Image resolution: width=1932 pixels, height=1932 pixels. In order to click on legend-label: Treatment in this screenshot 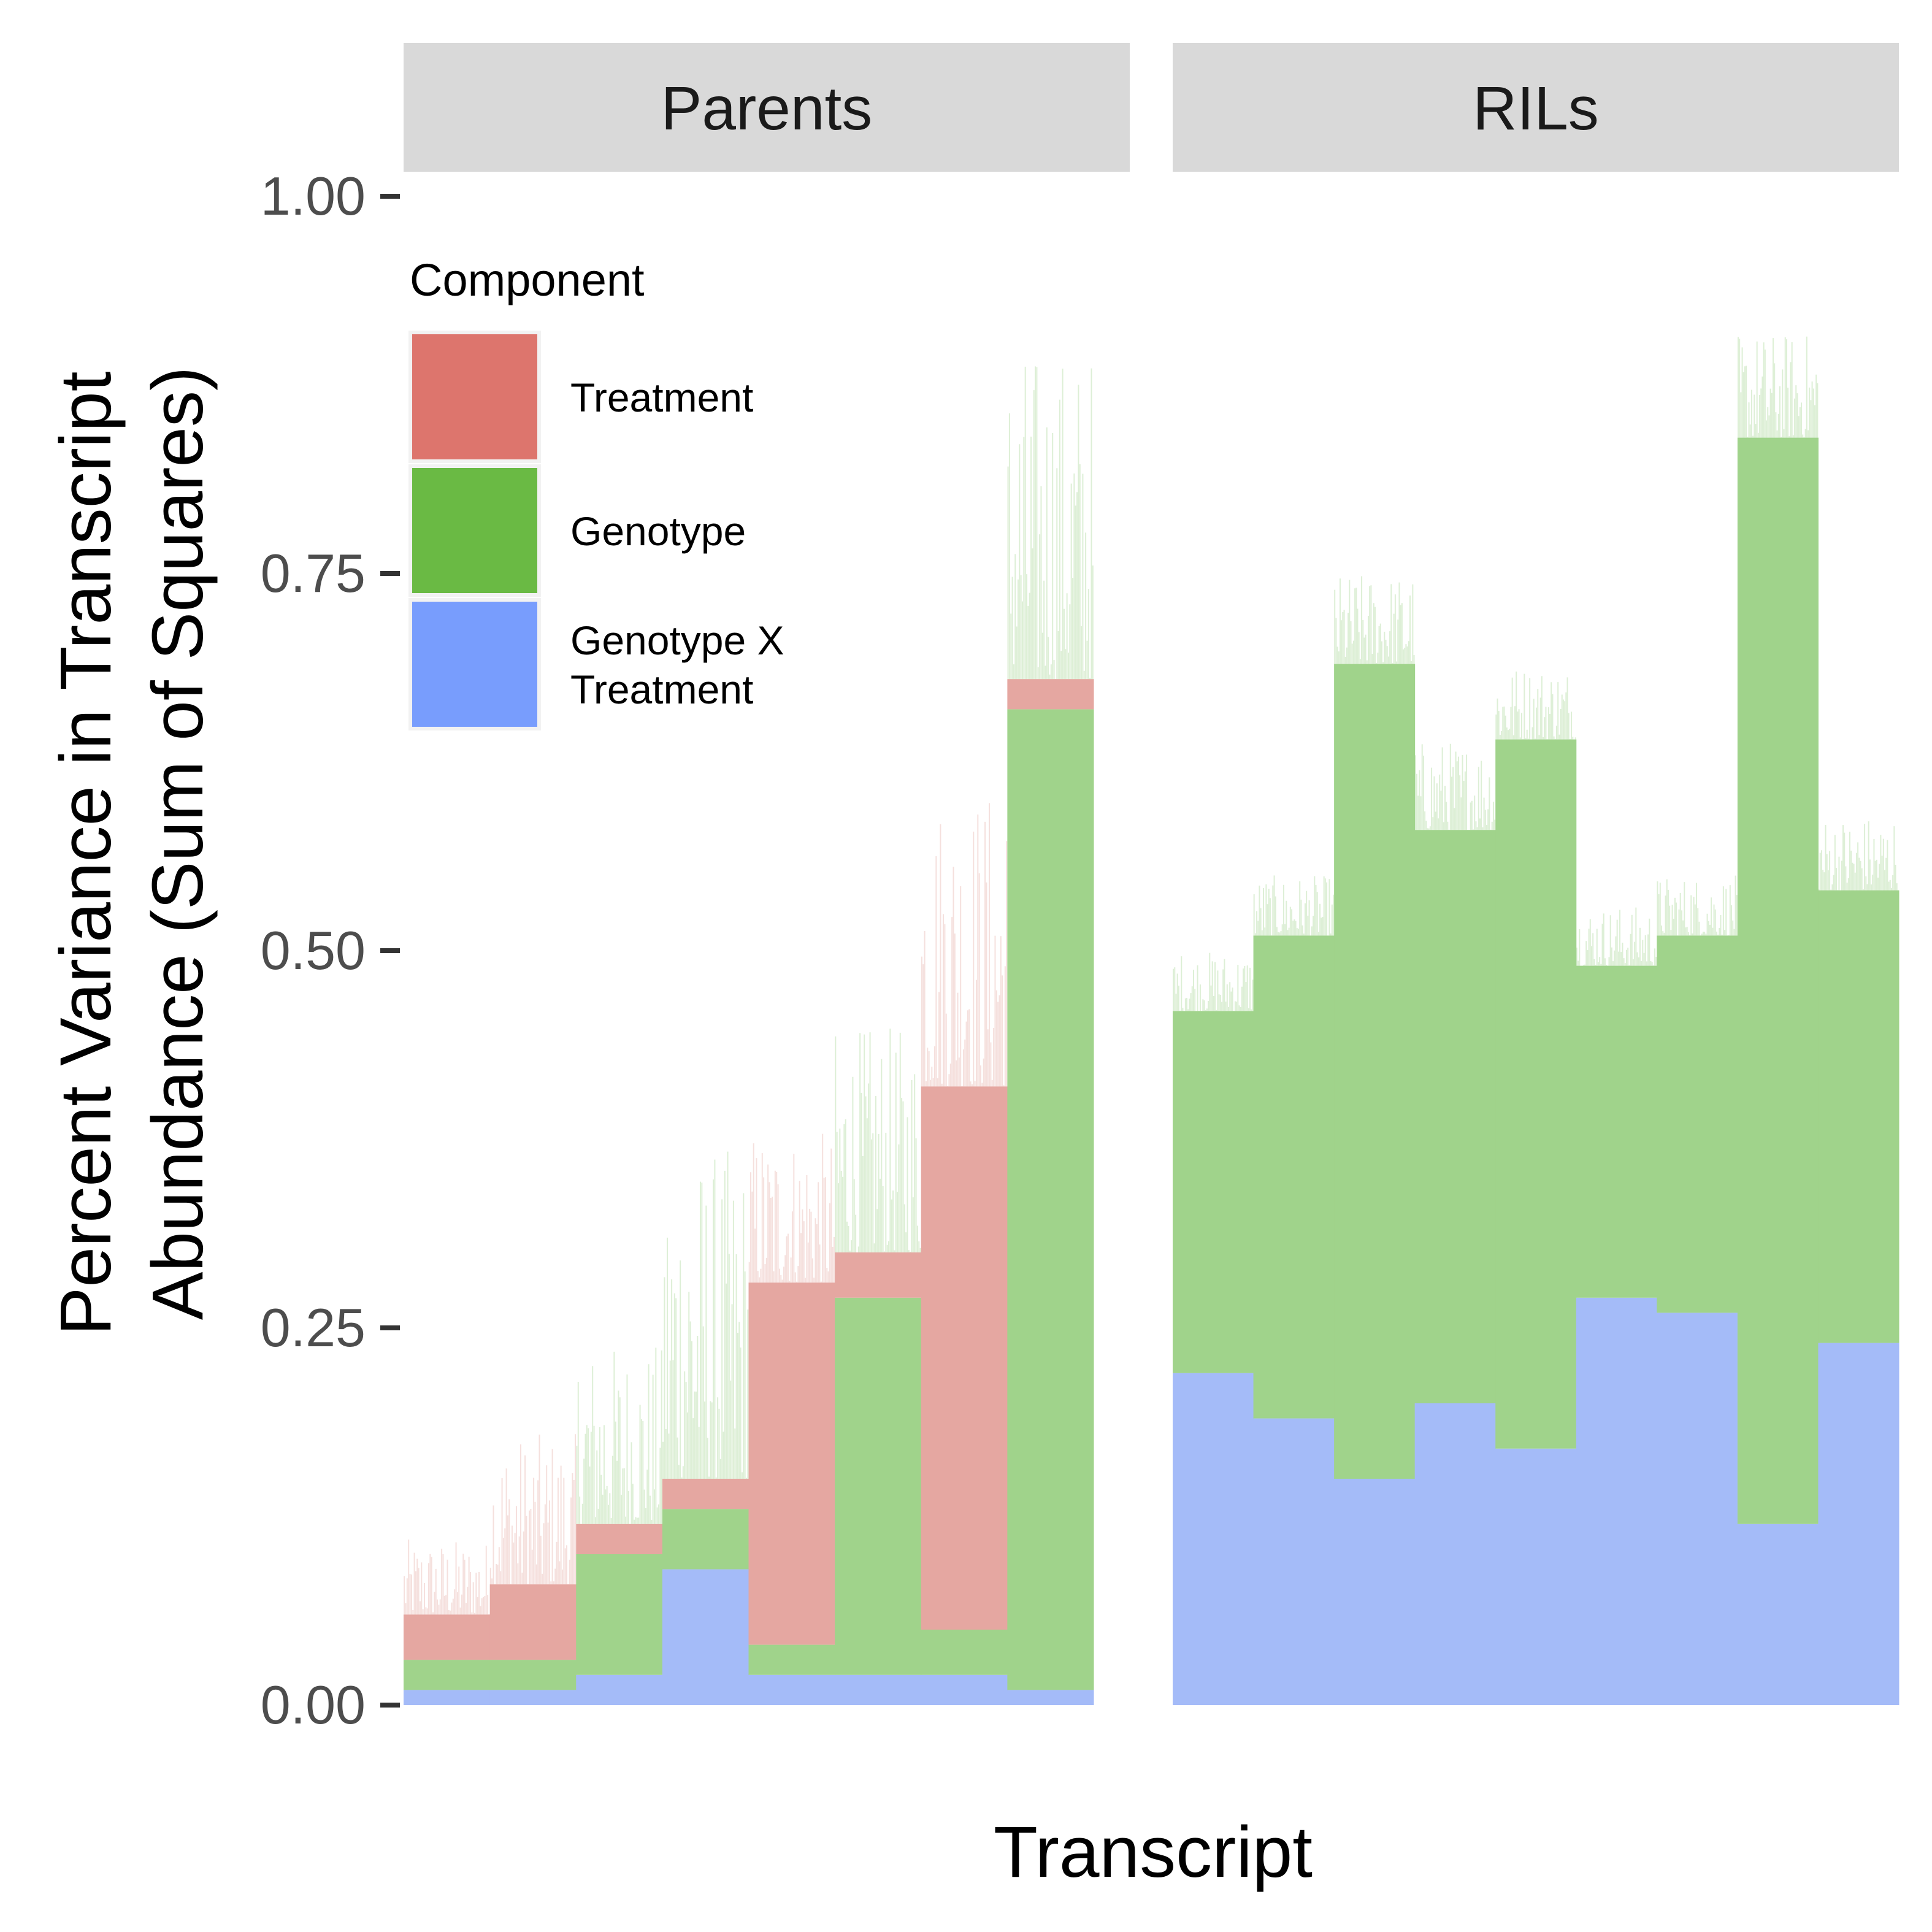, I will do `click(661, 397)`.